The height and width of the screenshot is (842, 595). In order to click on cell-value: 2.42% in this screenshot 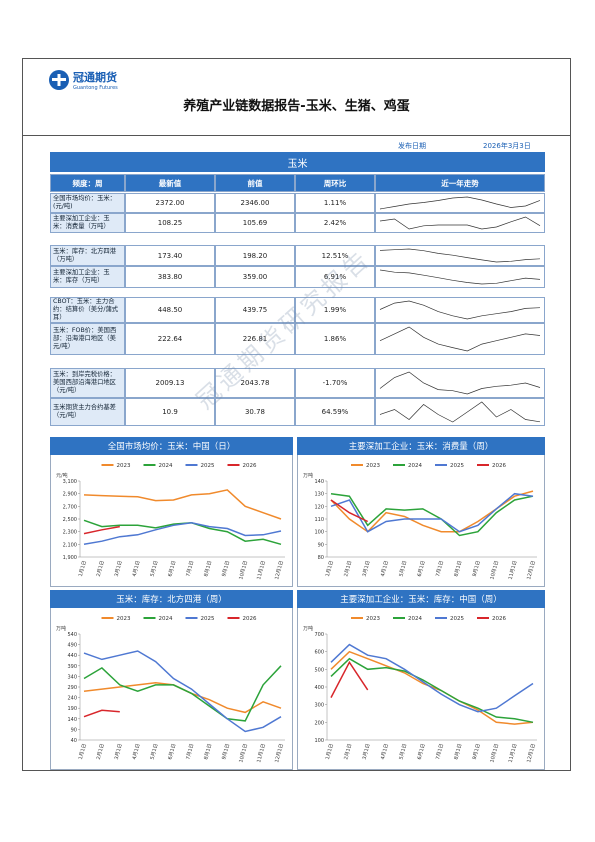, I will do `click(335, 223)`.